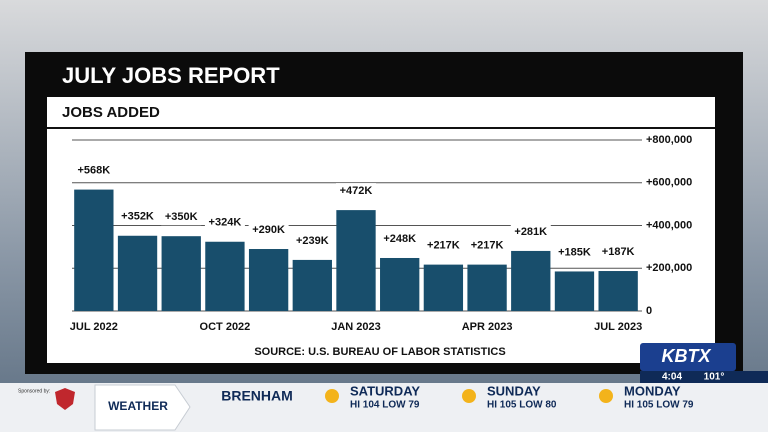 This screenshot has width=768, height=437. Describe the element at coordinates (379, 352) in the screenshot. I see `source: SOURCE: U.S. BUREAU OF LABOR STATISTICS` at that location.